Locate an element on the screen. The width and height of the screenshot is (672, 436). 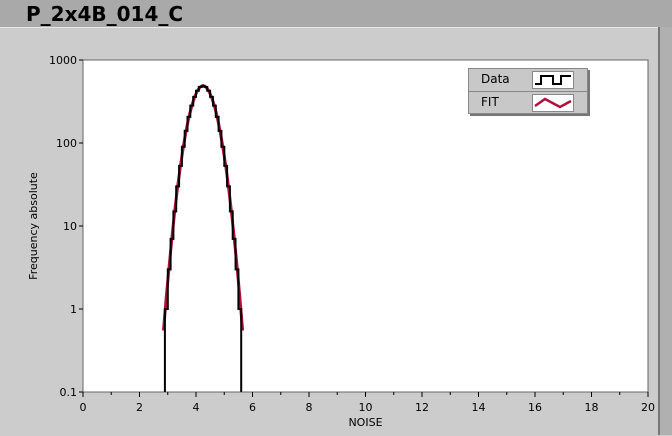
legend-label: FIT is located at coordinates (490, 102).